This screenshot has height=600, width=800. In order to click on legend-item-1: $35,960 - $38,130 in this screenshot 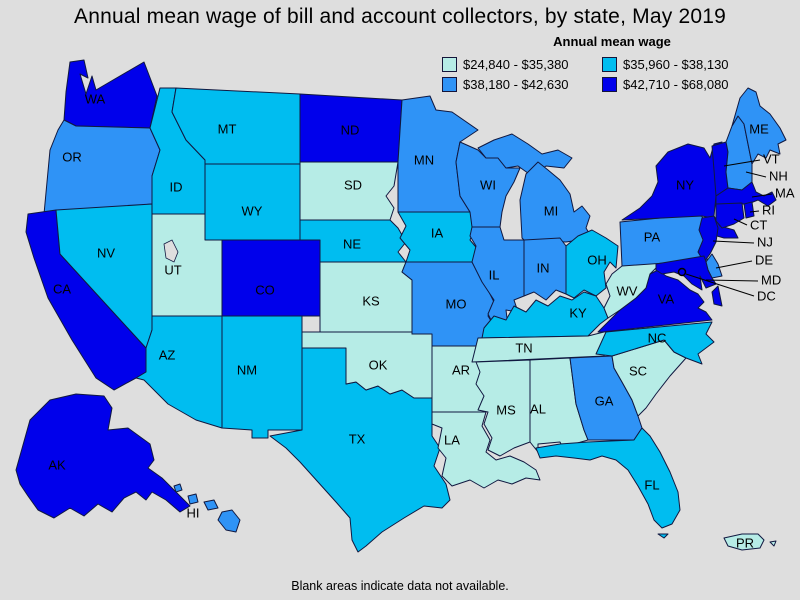, I will do `click(692, 64)`.